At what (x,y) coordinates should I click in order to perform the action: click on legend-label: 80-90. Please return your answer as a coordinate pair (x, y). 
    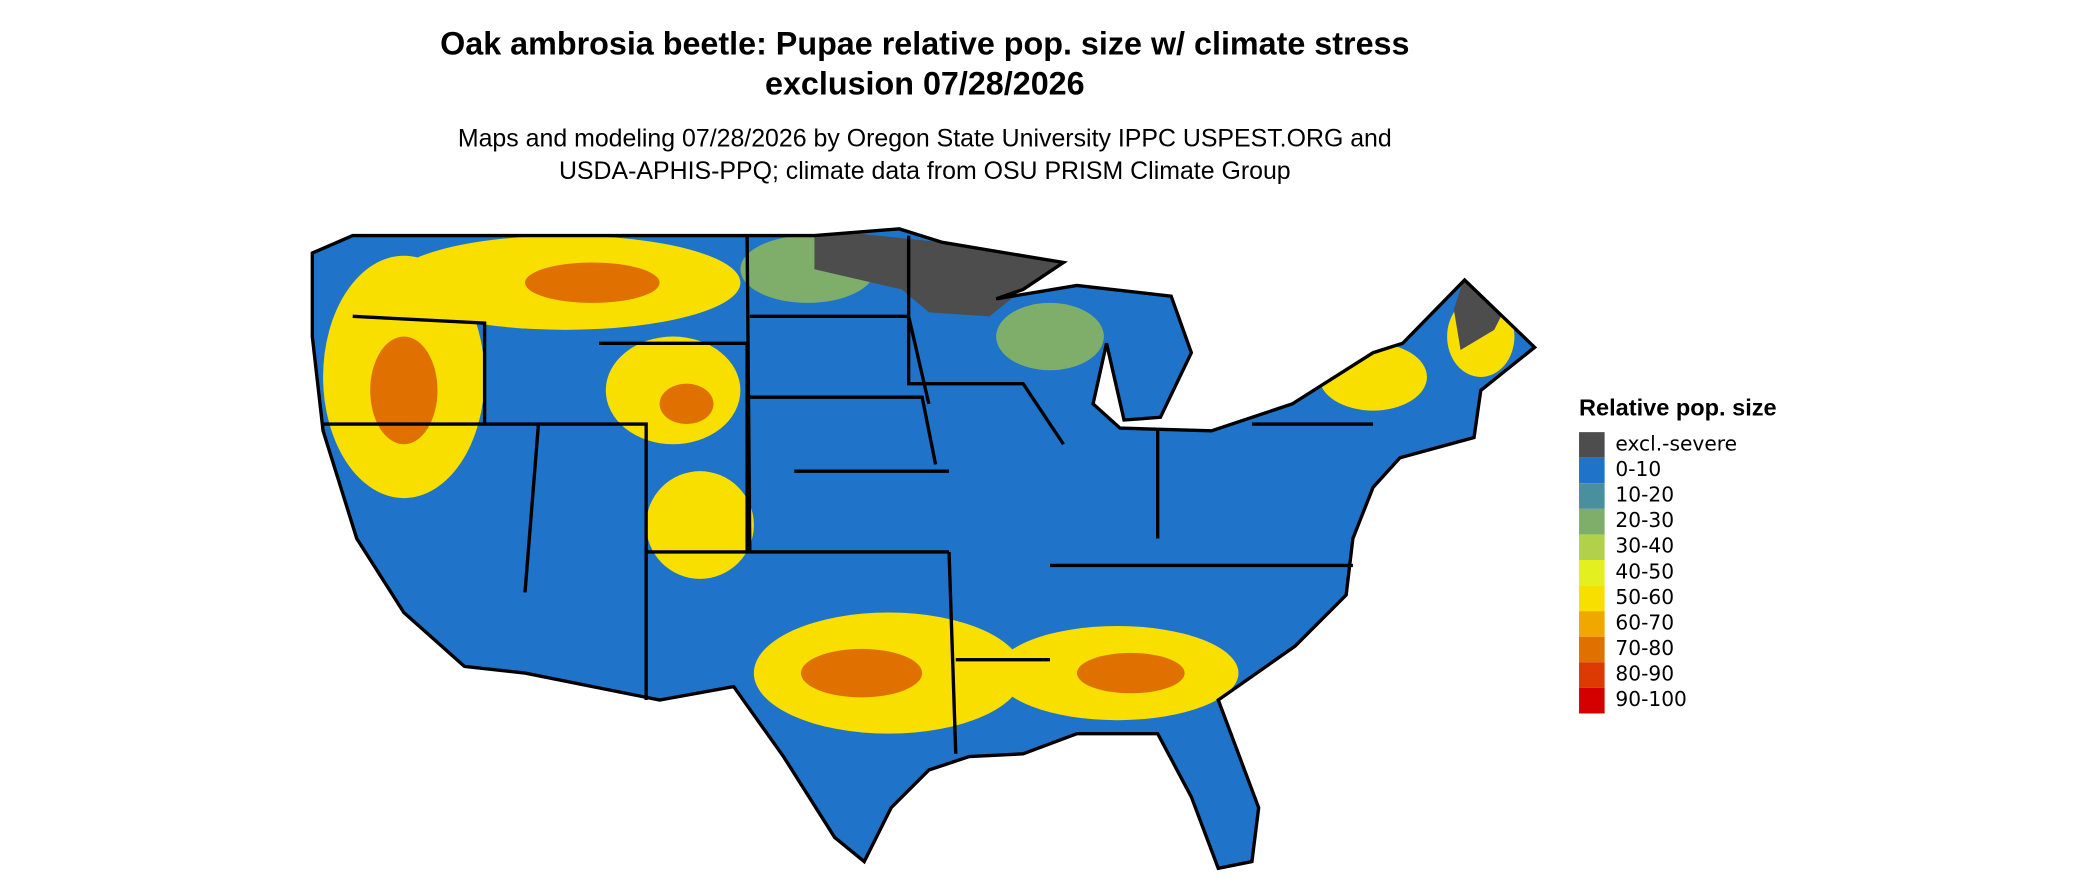
    Looking at the image, I should click on (1644, 674).